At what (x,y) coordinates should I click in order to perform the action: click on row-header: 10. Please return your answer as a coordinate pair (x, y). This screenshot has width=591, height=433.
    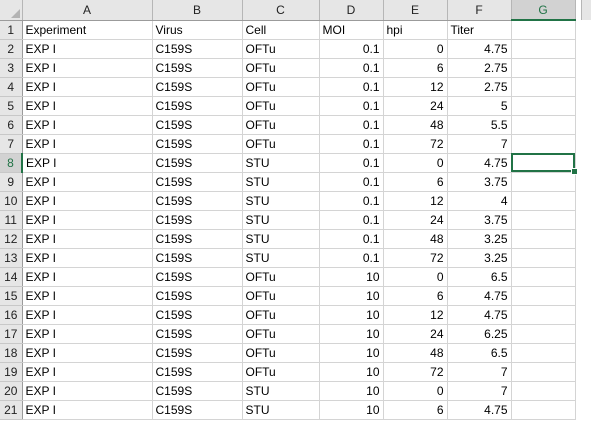
    Looking at the image, I should click on (11, 201).